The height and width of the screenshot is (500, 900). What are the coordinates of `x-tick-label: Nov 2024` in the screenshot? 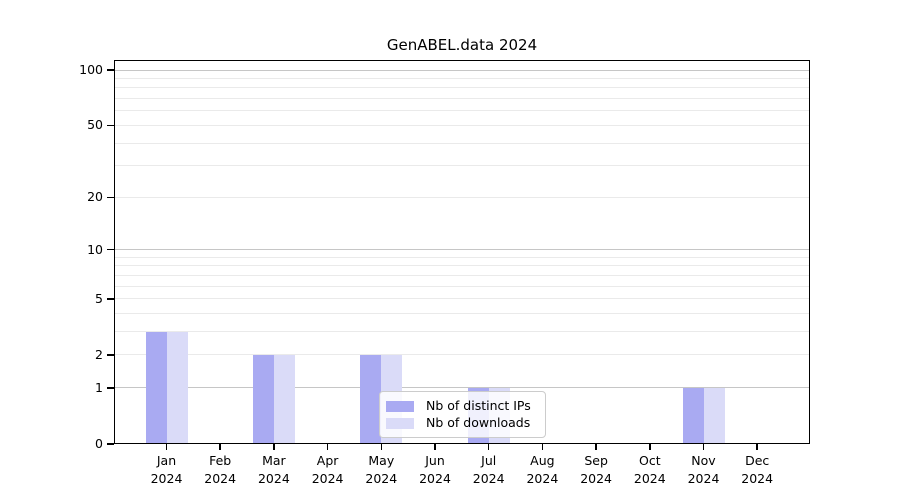 It's located at (704, 469).